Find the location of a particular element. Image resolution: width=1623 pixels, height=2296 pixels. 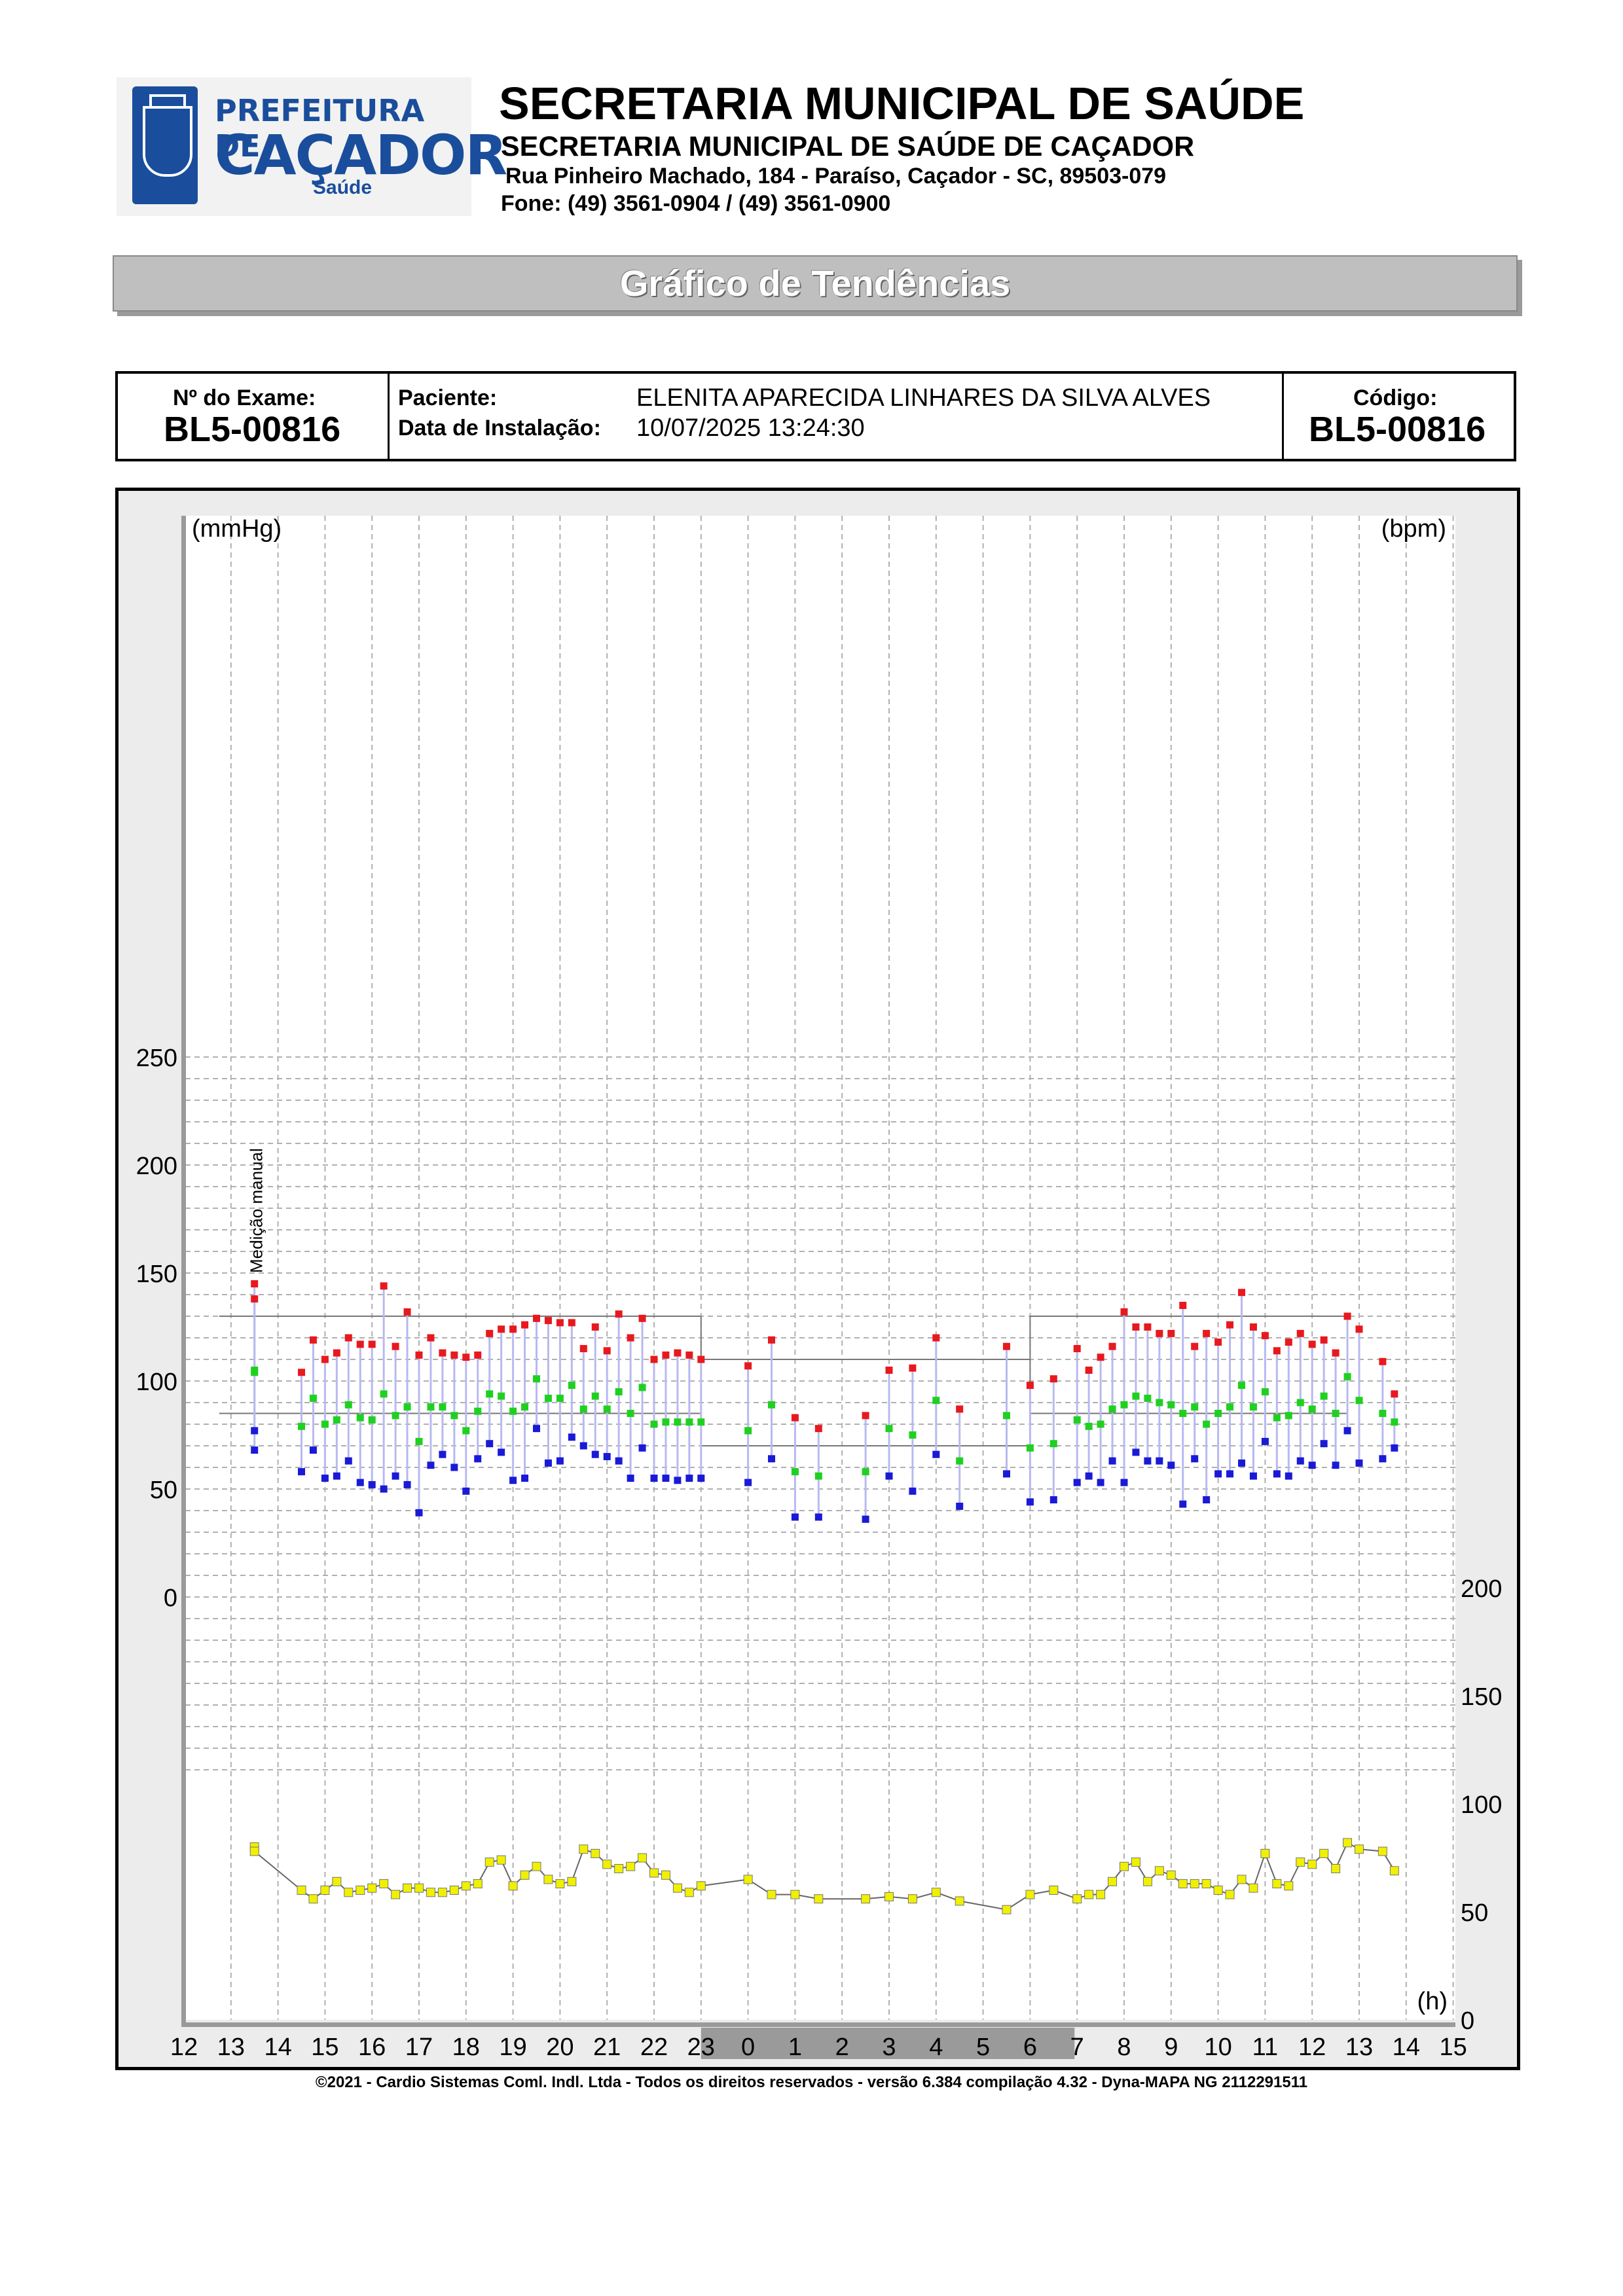

x-tick-label: 3 is located at coordinates (889, 2047).